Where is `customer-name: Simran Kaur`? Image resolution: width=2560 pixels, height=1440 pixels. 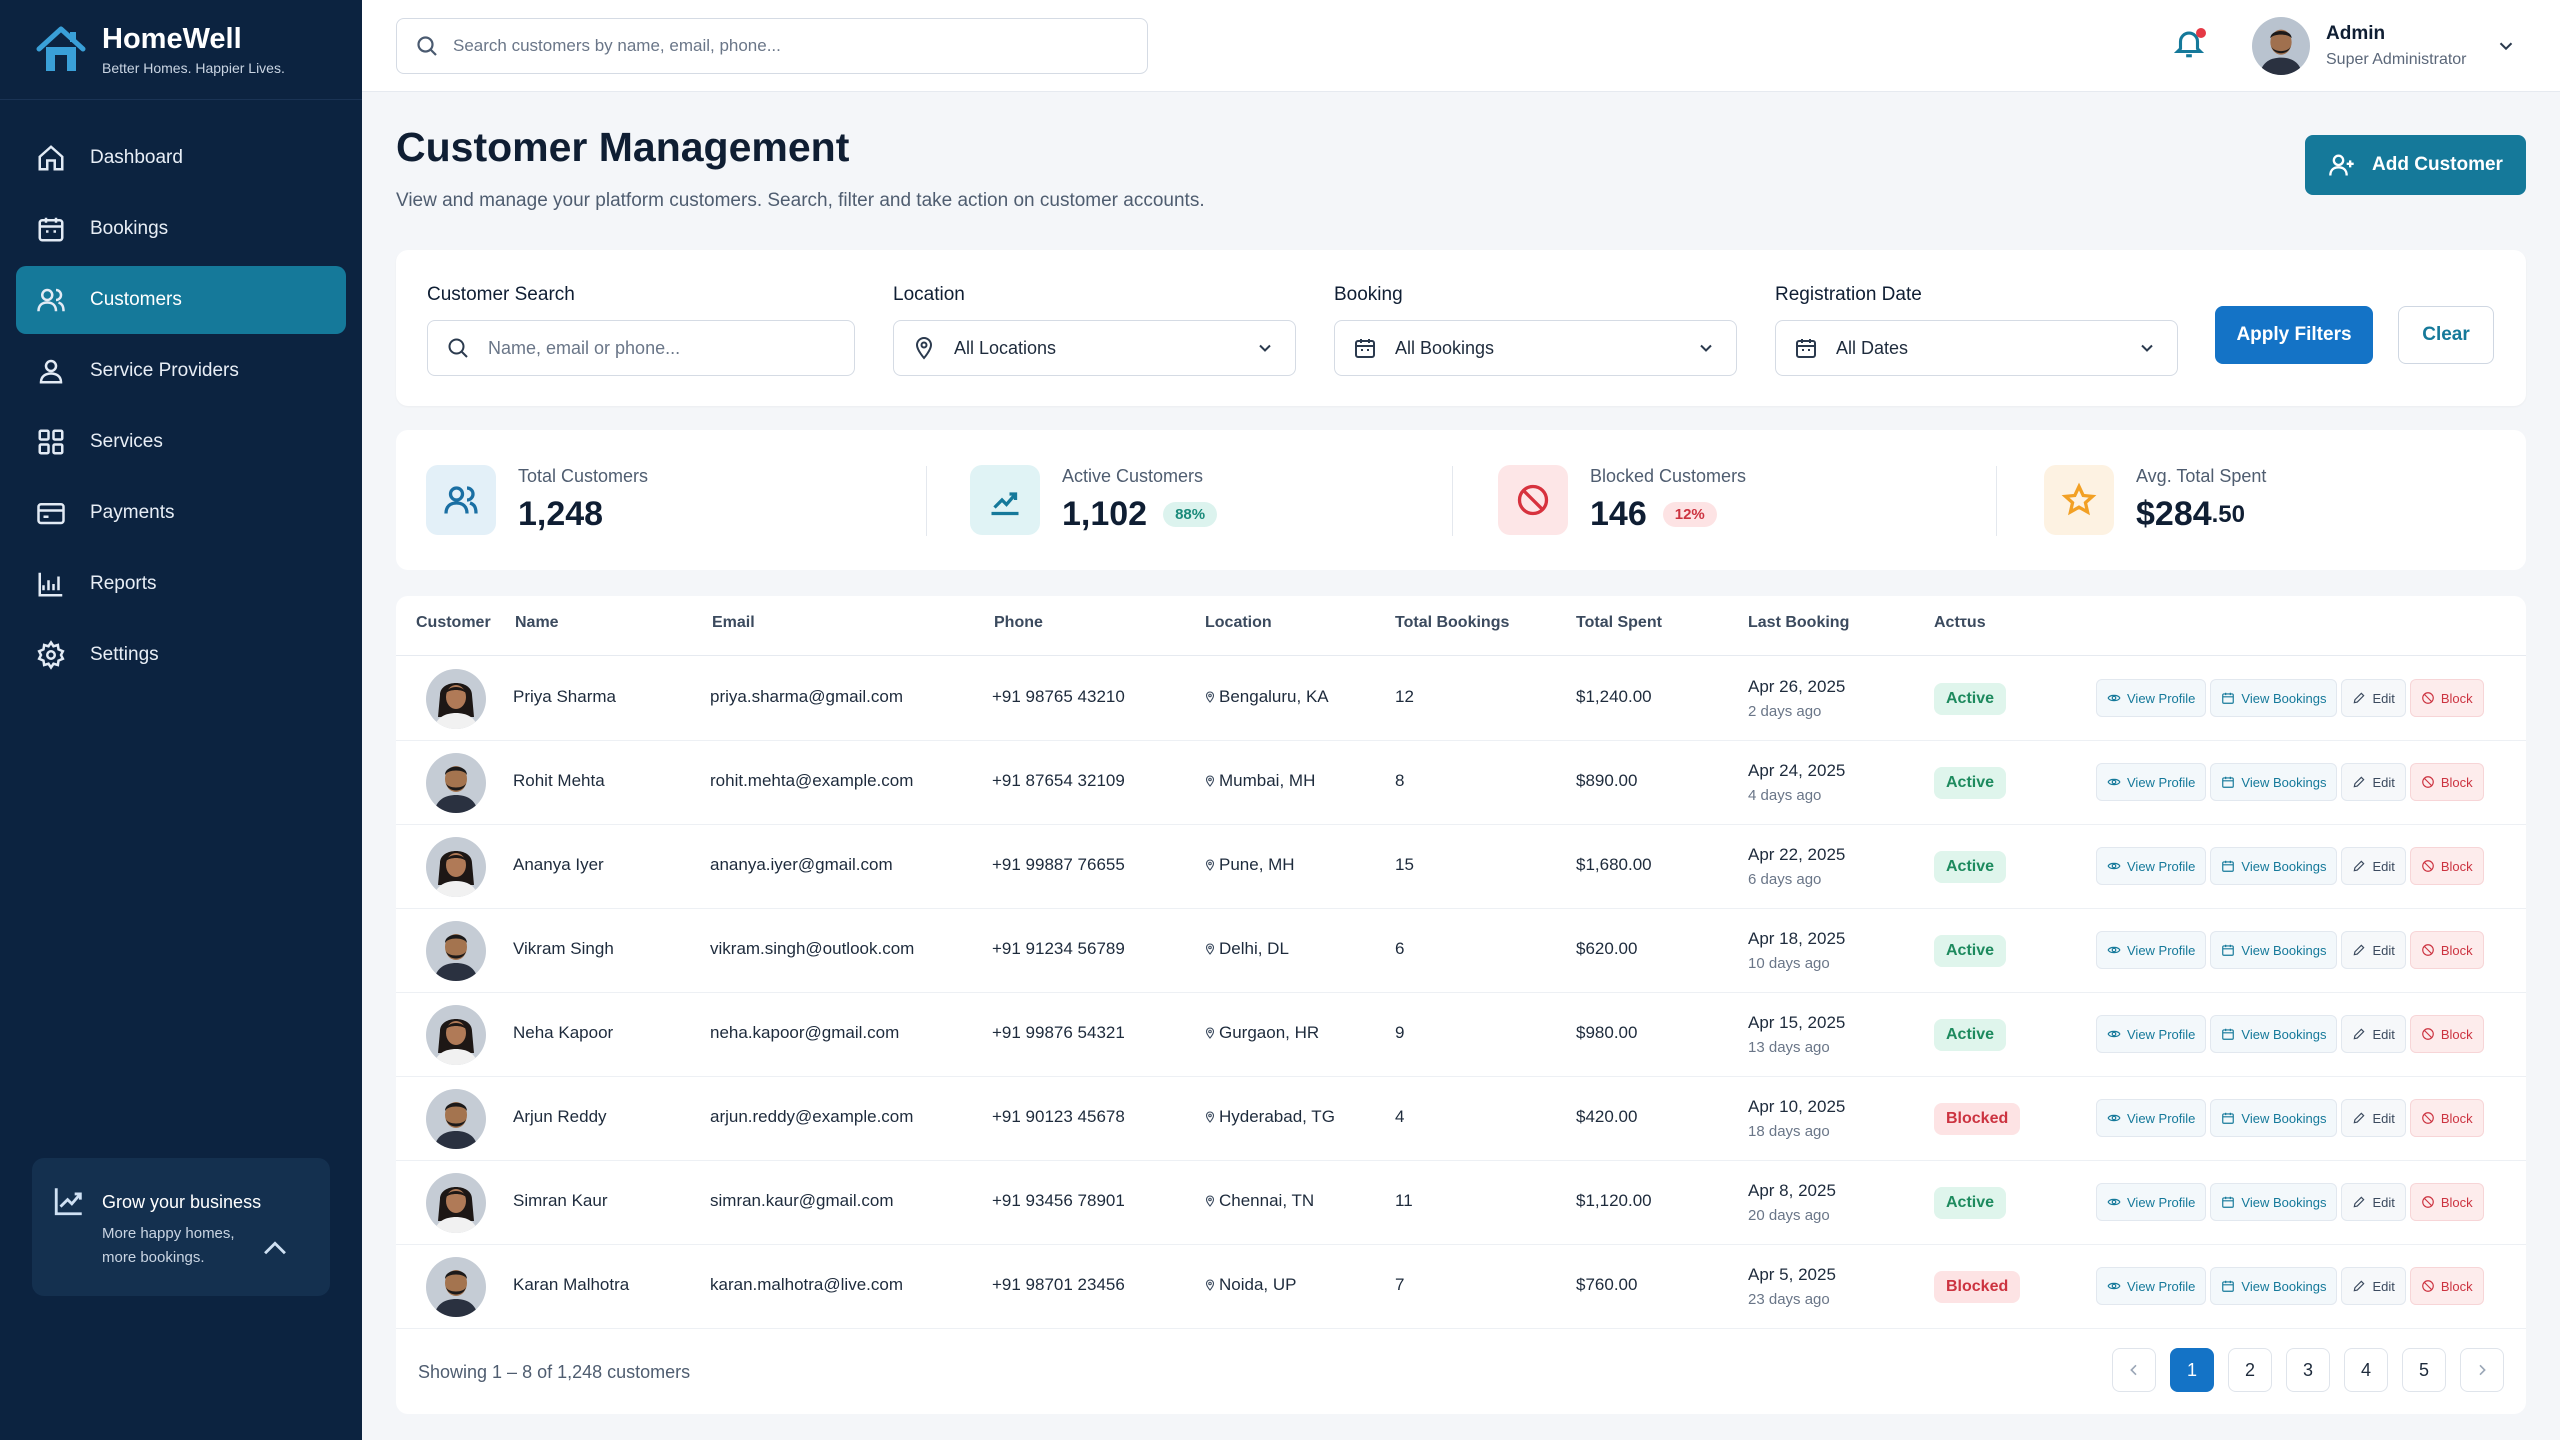 customer-name: Simran Kaur is located at coordinates (560, 1200).